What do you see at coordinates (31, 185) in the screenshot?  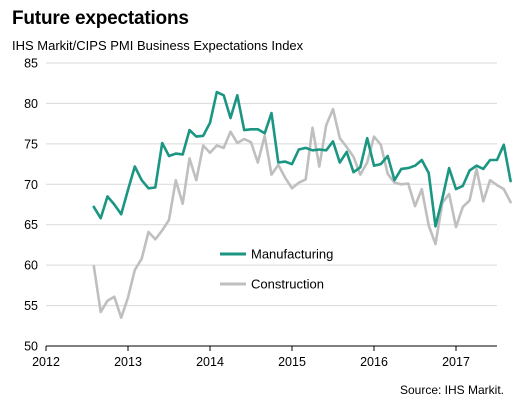 I see `y-tick-label: 70` at bounding box center [31, 185].